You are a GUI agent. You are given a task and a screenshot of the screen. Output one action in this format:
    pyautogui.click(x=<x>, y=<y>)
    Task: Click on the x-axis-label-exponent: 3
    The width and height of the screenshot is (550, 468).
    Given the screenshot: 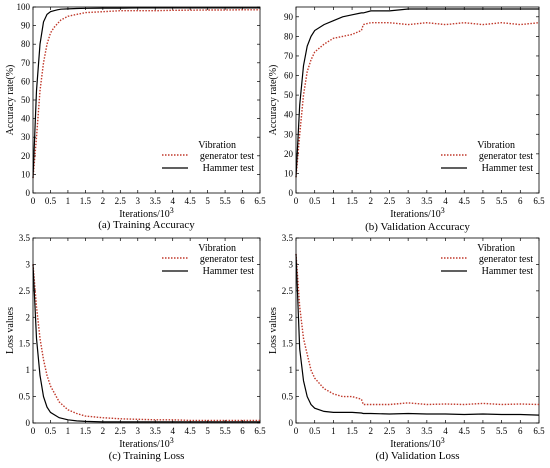 What is the action you would take?
    pyautogui.click(x=172, y=440)
    